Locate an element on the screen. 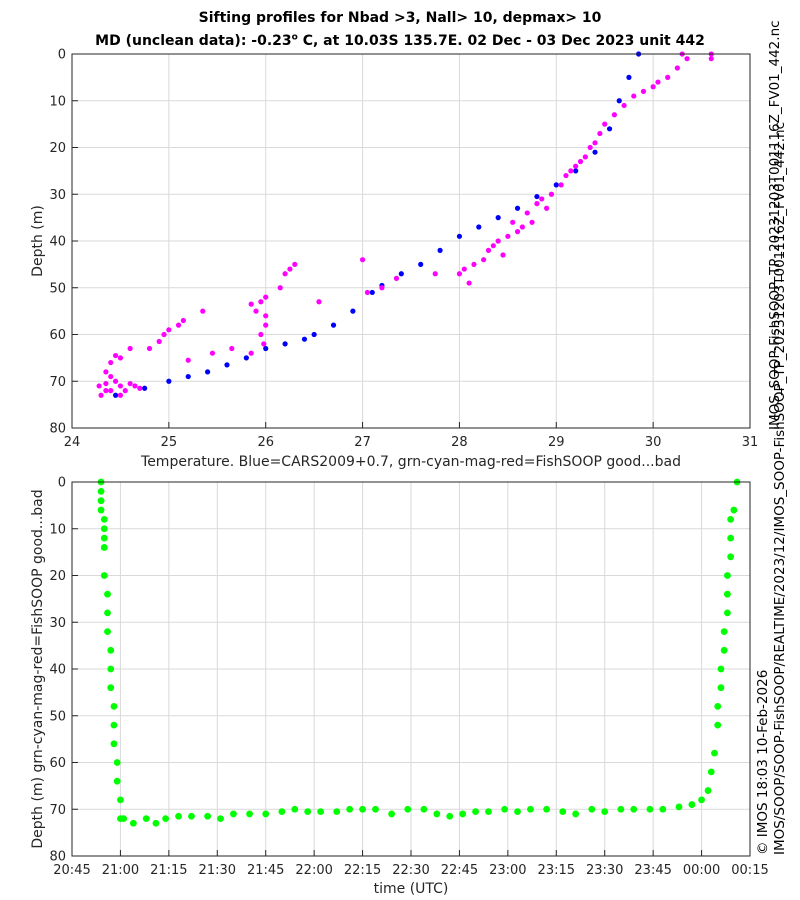 Image resolution: width=800 pixels, height=900 pixels. y-tick-label: 0 is located at coordinates (62, 55).